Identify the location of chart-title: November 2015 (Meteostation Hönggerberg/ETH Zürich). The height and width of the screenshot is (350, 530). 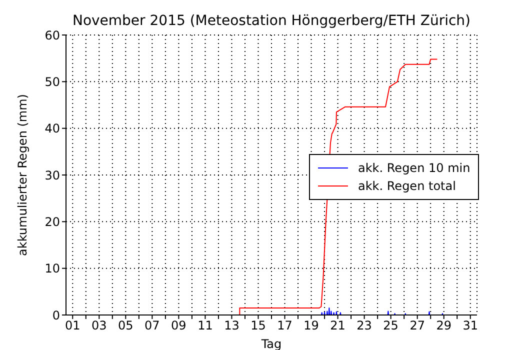
(271, 21).